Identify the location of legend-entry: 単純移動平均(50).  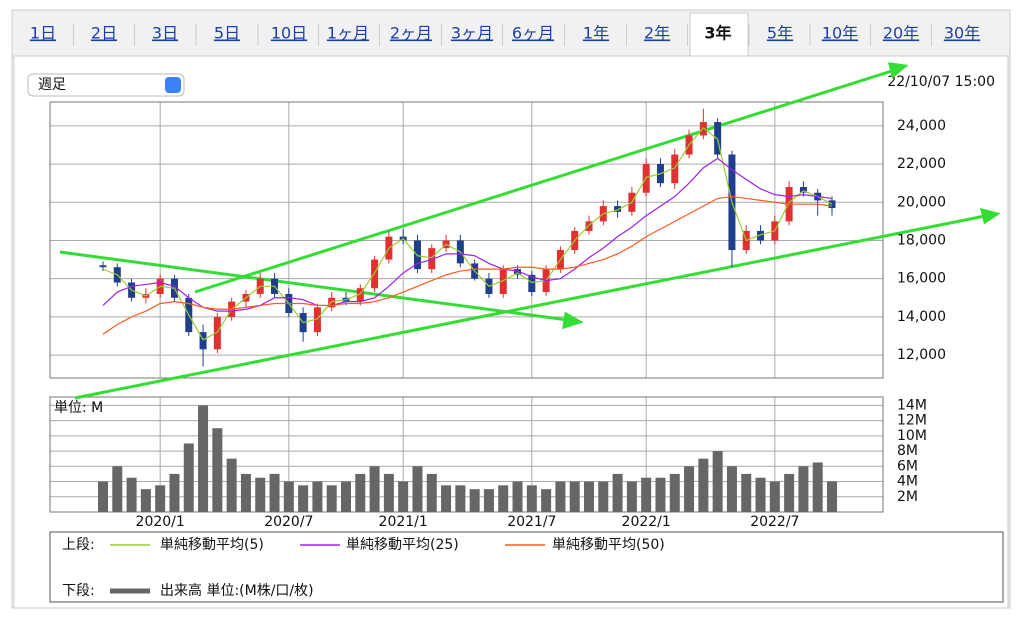
(608, 545).